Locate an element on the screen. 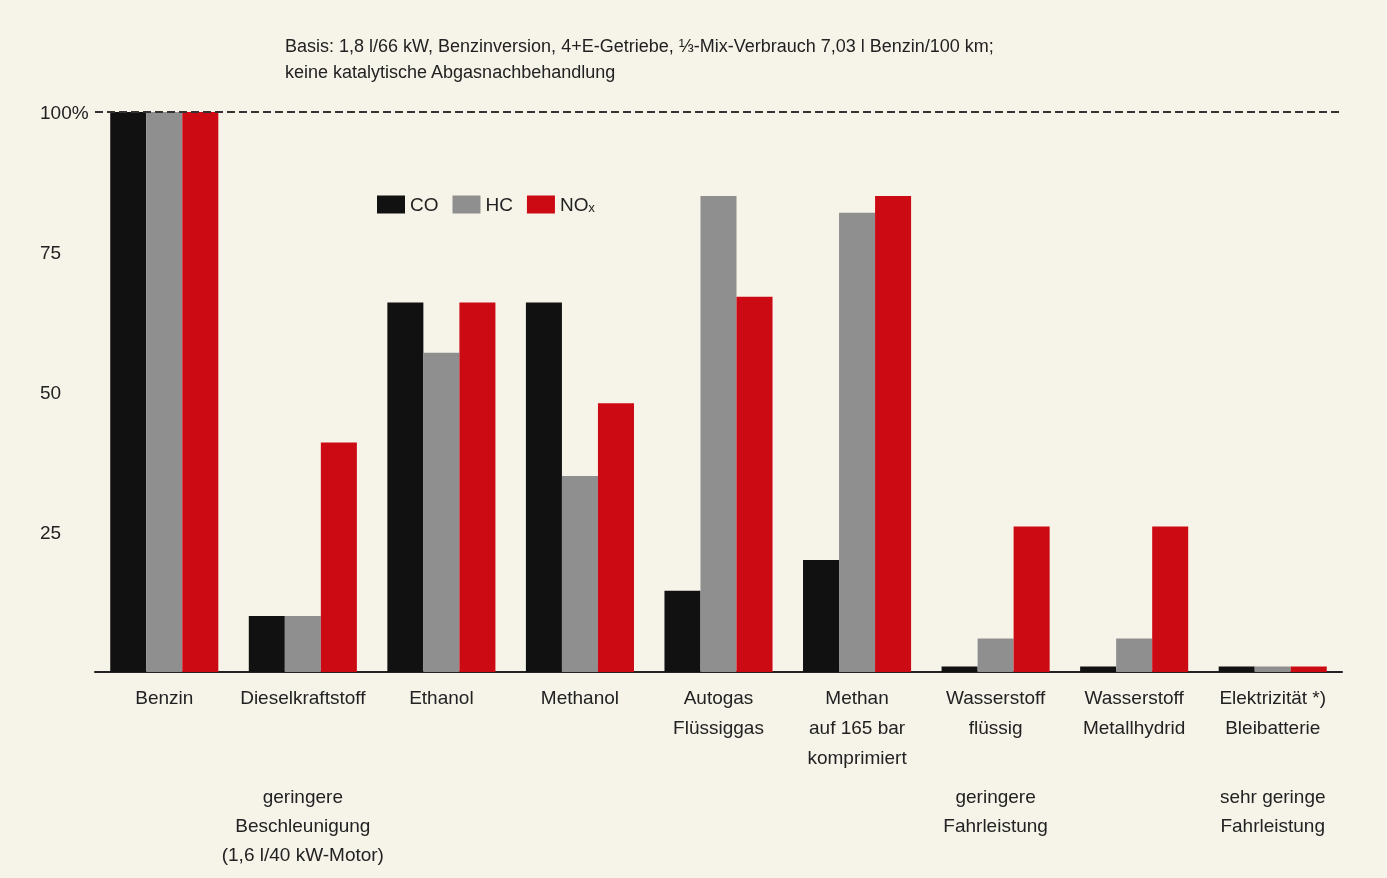  x-tick-label: Autogas Flüssiggas is located at coordinates (718, 712).